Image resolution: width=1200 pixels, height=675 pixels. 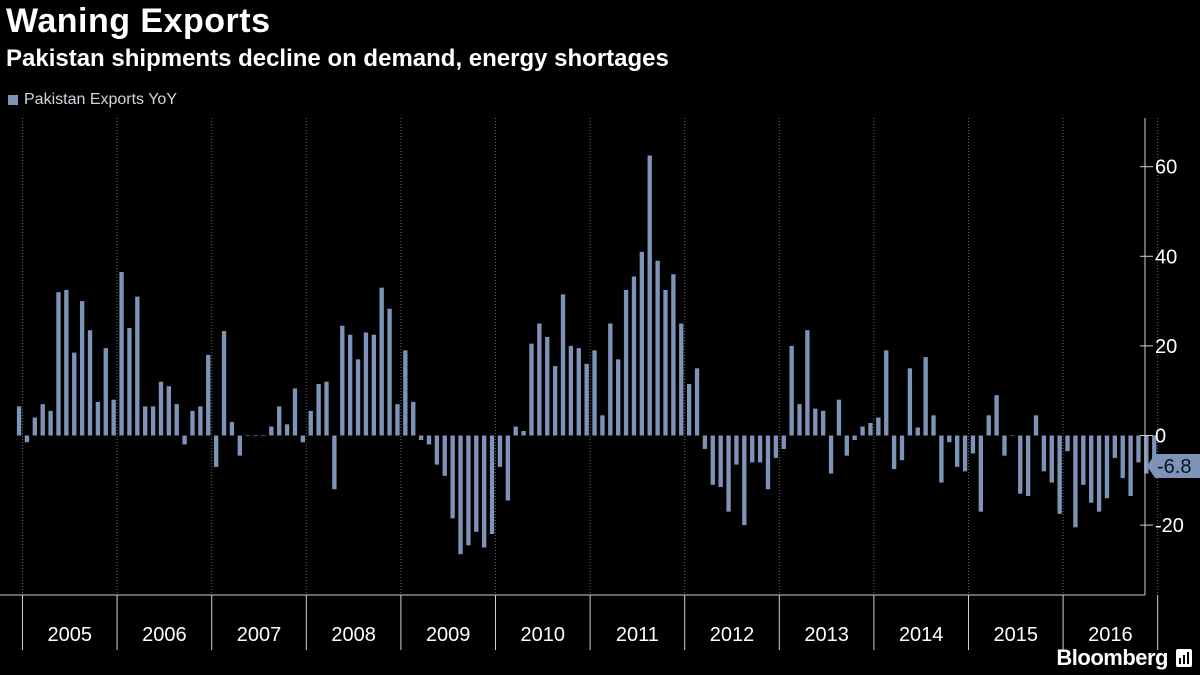 What do you see at coordinates (13, 100) in the screenshot?
I see `legend-swatch` at bounding box center [13, 100].